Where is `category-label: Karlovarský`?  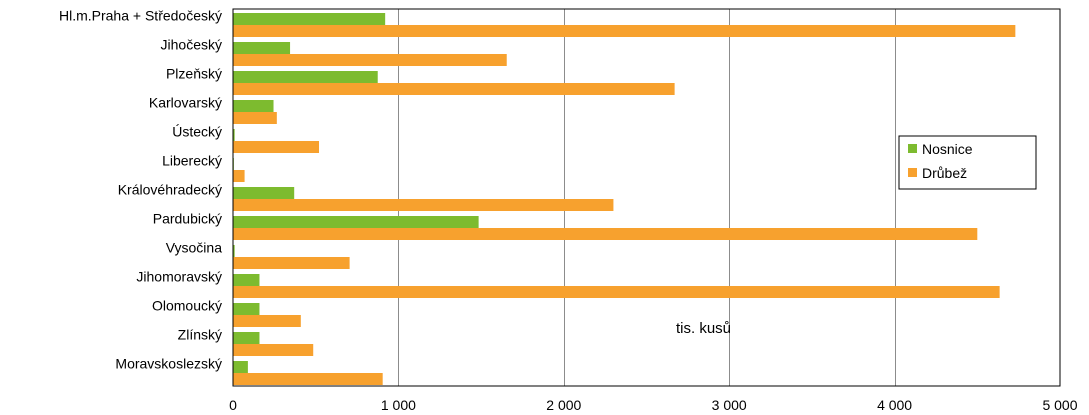 category-label: Karlovarský is located at coordinates (185, 103).